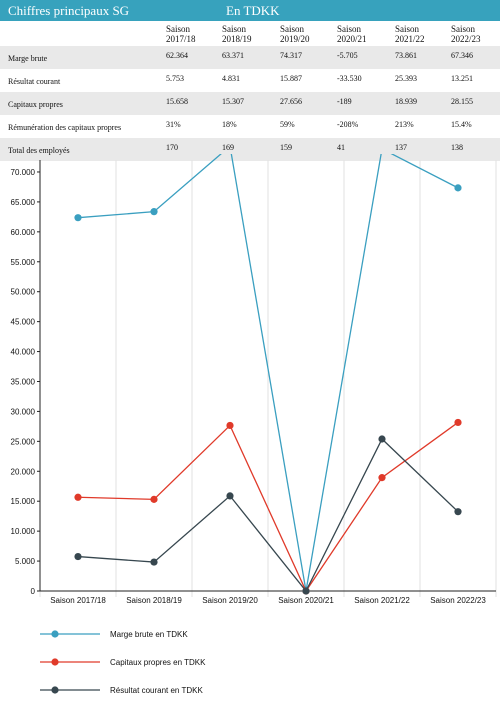 This screenshot has width=500, height=705. What do you see at coordinates (28, 58) in the screenshot?
I see `row-label: Marge brute` at bounding box center [28, 58].